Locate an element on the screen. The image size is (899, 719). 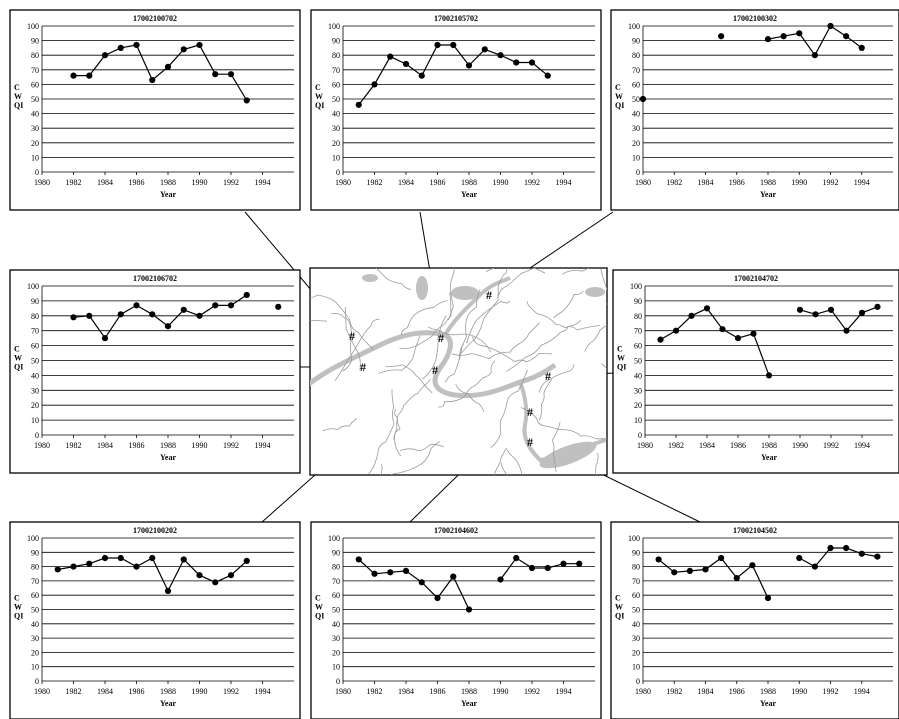
x-tick-label: 1994 is located at coordinates (862, 691).